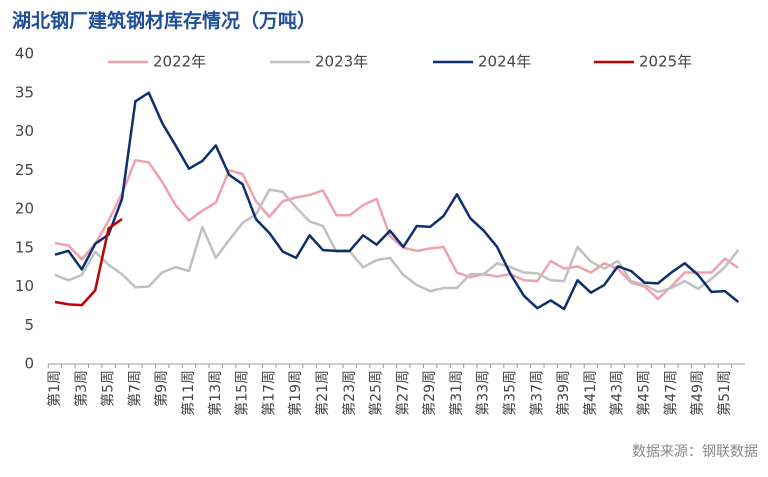 Image resolution: width=768 pixels, height=477 pixels. Describe the element at coordinates (590, 393) in the screenshot. I see `x-tick-label: 第41周` at that location.